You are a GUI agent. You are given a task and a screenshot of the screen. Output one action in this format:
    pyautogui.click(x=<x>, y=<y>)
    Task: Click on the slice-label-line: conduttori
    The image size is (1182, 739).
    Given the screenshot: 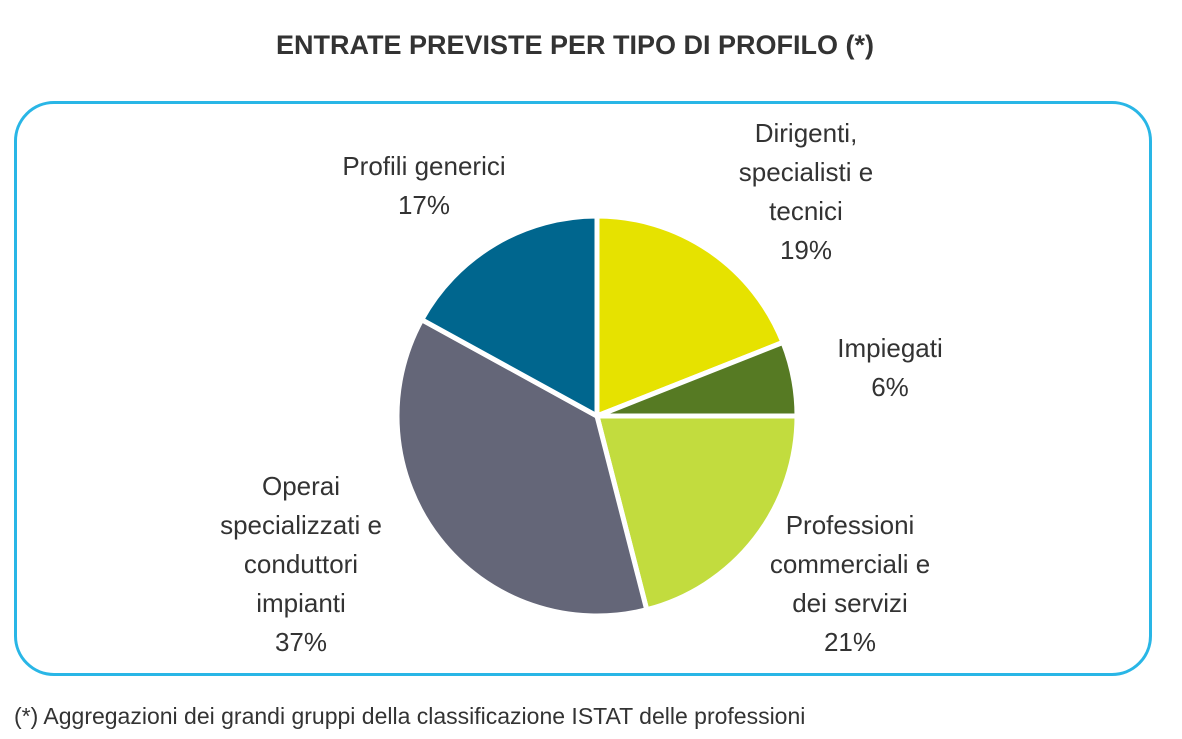 What is the action you would take?
    pyautogui.click(x=301, y=564)
    